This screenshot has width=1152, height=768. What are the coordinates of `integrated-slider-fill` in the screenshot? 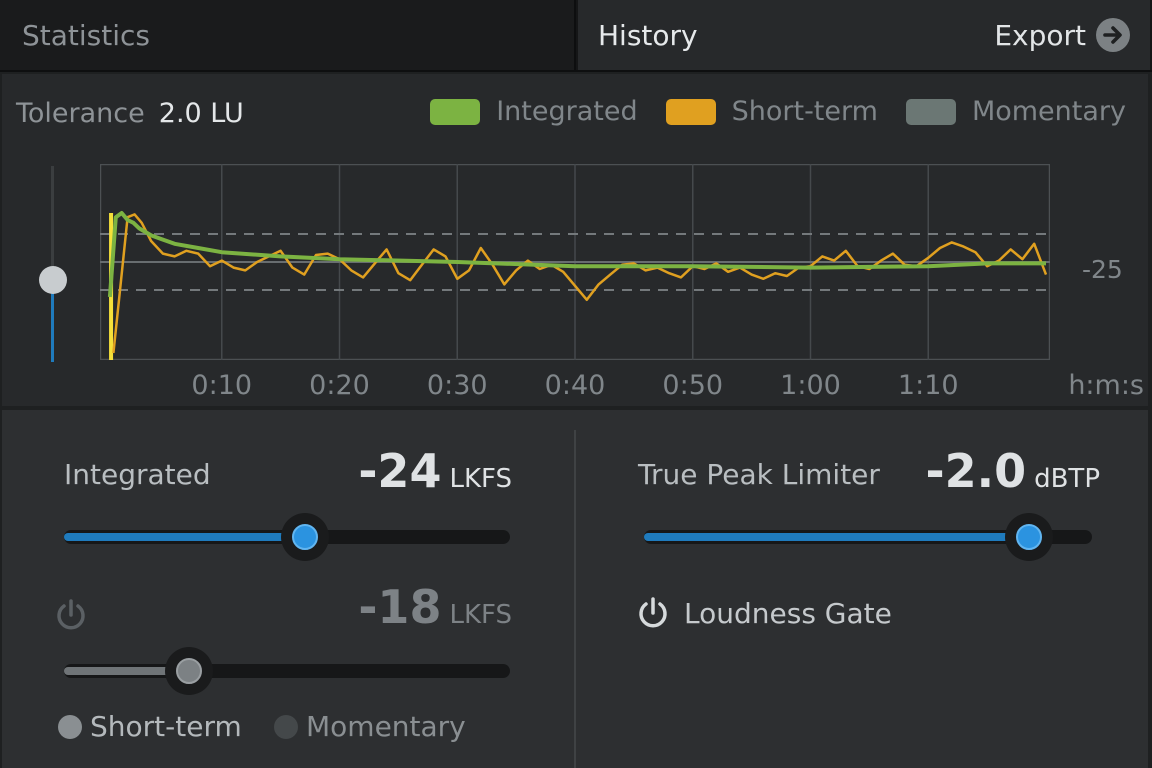 It's located at (184, 537).